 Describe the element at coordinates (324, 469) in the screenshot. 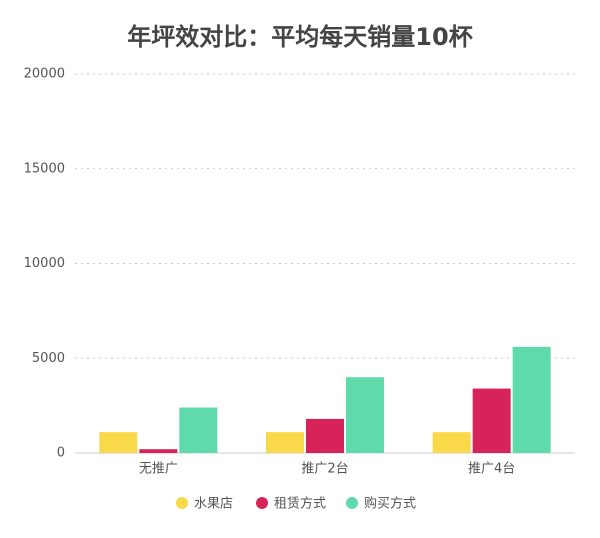

I see `x-tick-label: 推广2台` at that location.